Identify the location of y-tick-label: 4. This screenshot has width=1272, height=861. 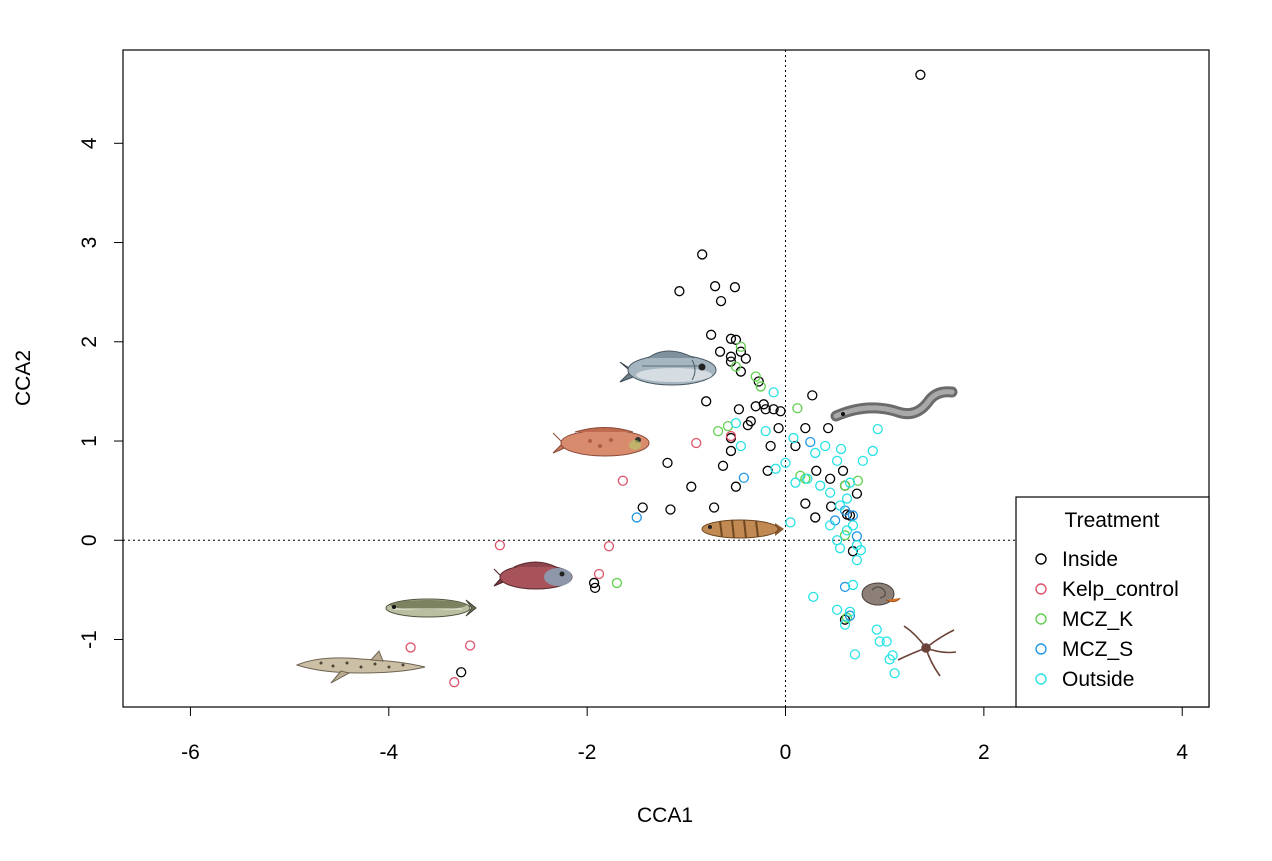
(89, 143).